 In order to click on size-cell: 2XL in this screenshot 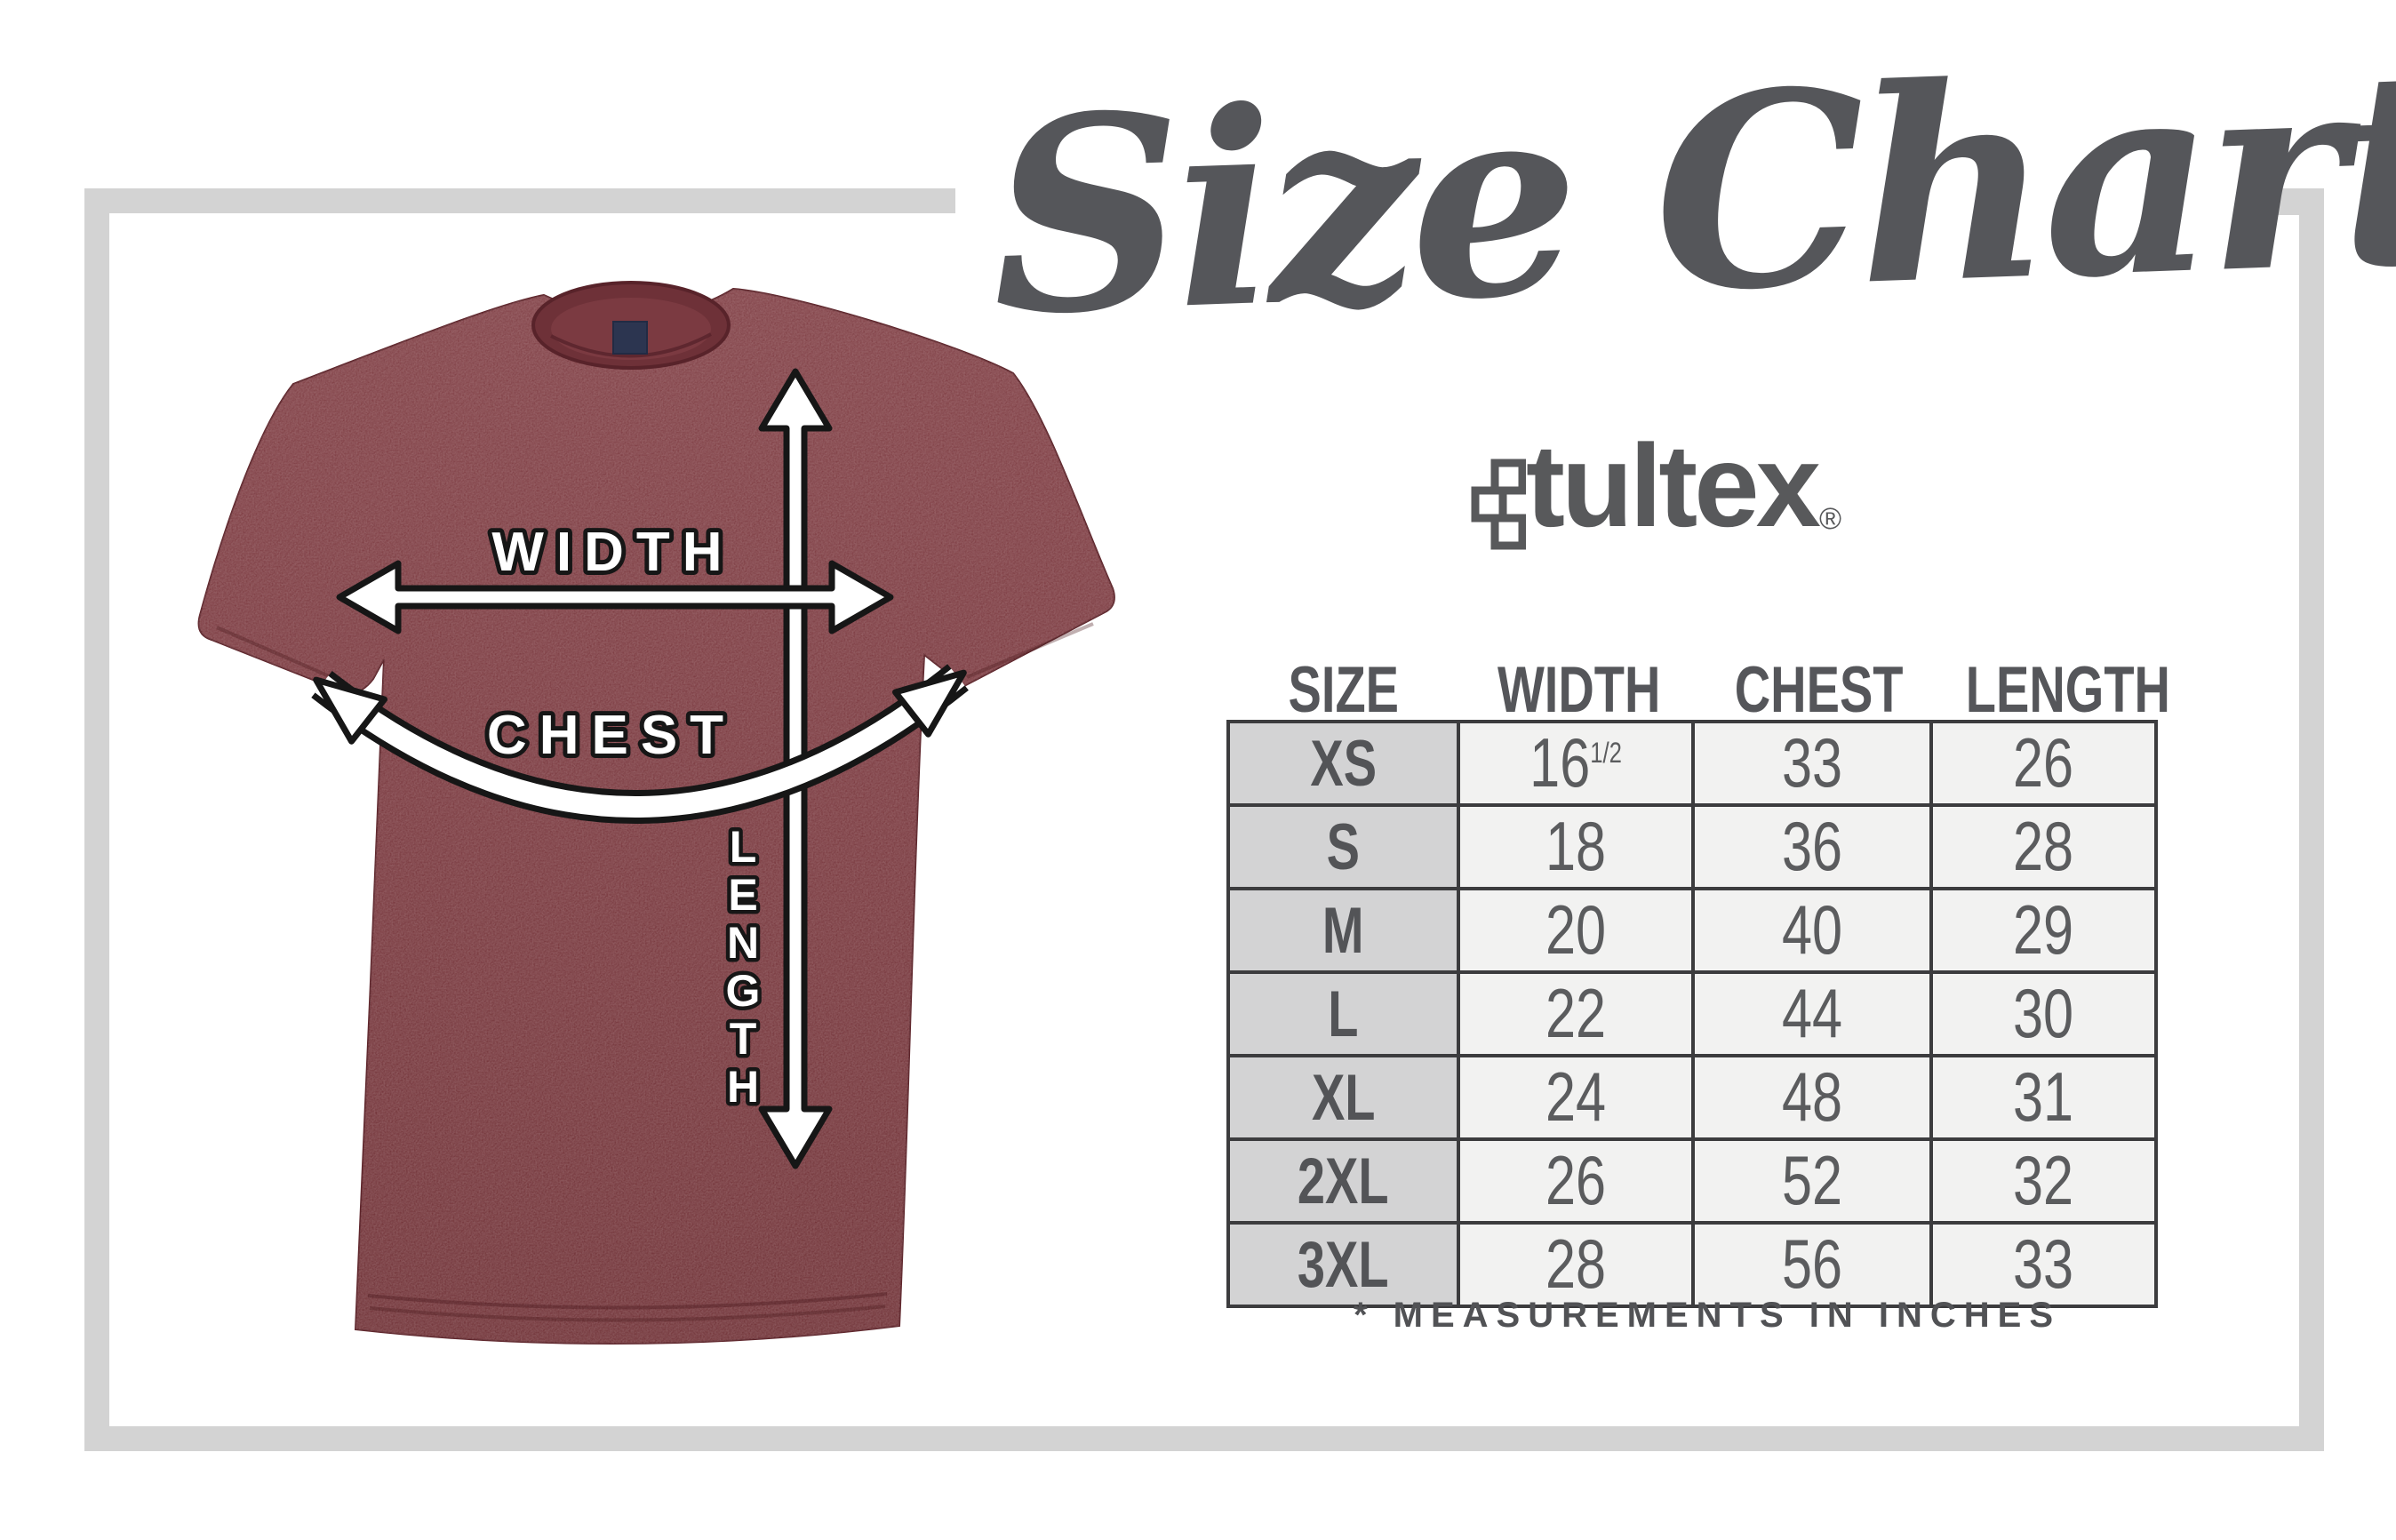, I will do `click(1343, 1181)`.